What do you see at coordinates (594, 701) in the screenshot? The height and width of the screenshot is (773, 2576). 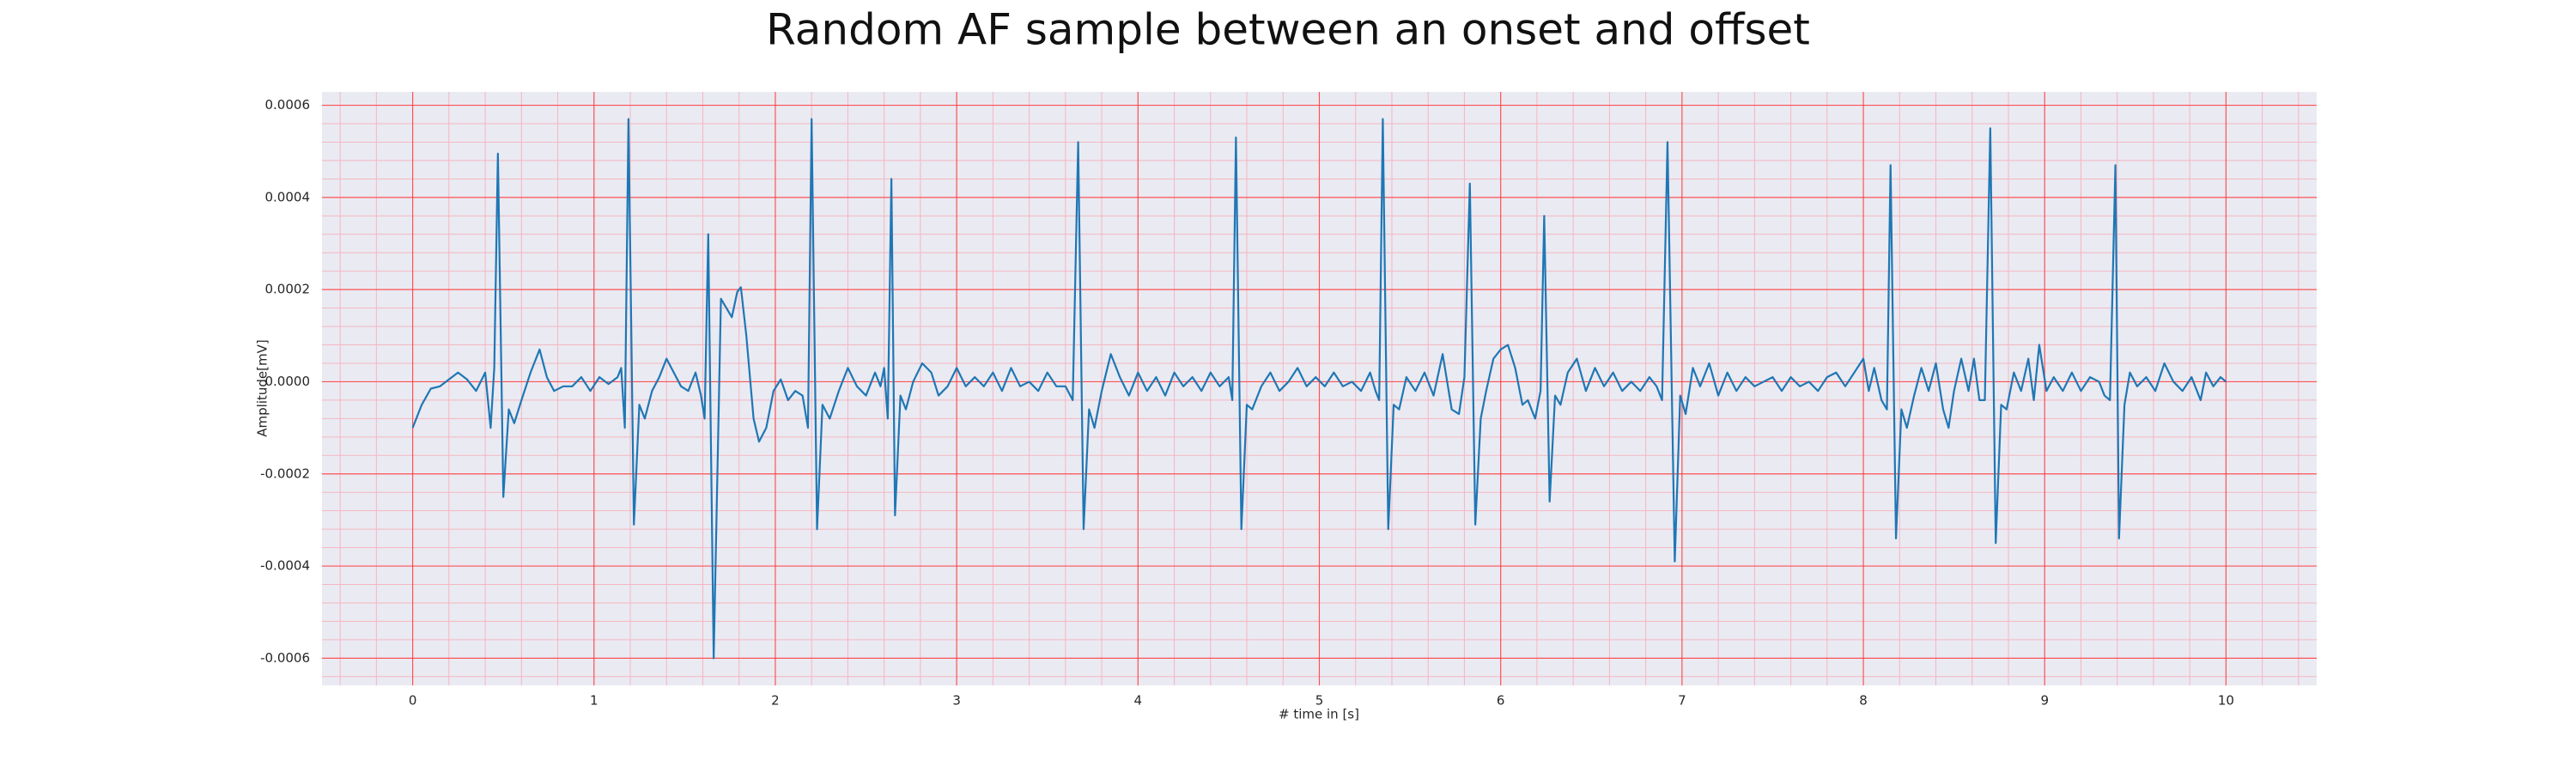 I see `x-tick-label: 1` at bounding box center [594, 701].